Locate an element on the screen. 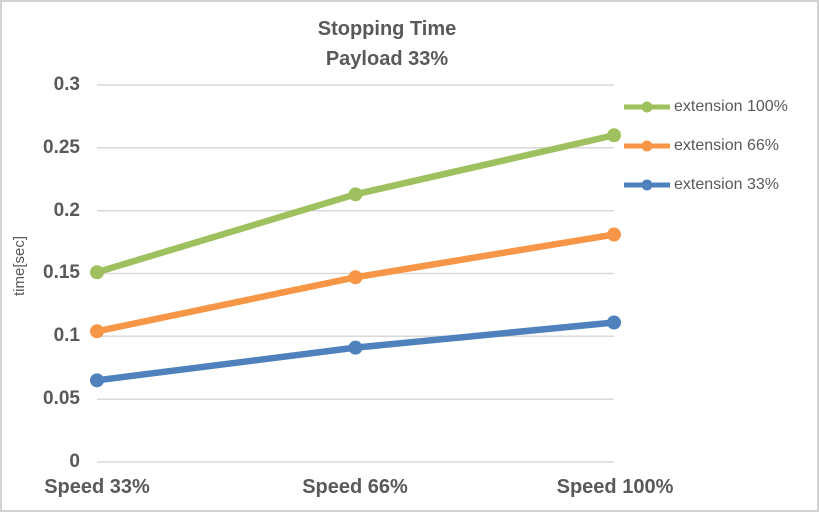 This screenshot has width=819, height=512. chart-title-line1: Stopping Time is located at coordinates (387, 29).